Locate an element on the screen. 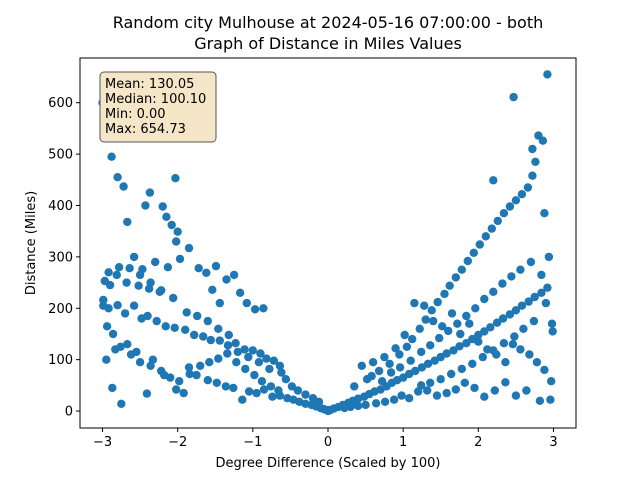 This screenshot has height=480, width=640. y-tick-label: 200 is located at coordinates (60, 309).